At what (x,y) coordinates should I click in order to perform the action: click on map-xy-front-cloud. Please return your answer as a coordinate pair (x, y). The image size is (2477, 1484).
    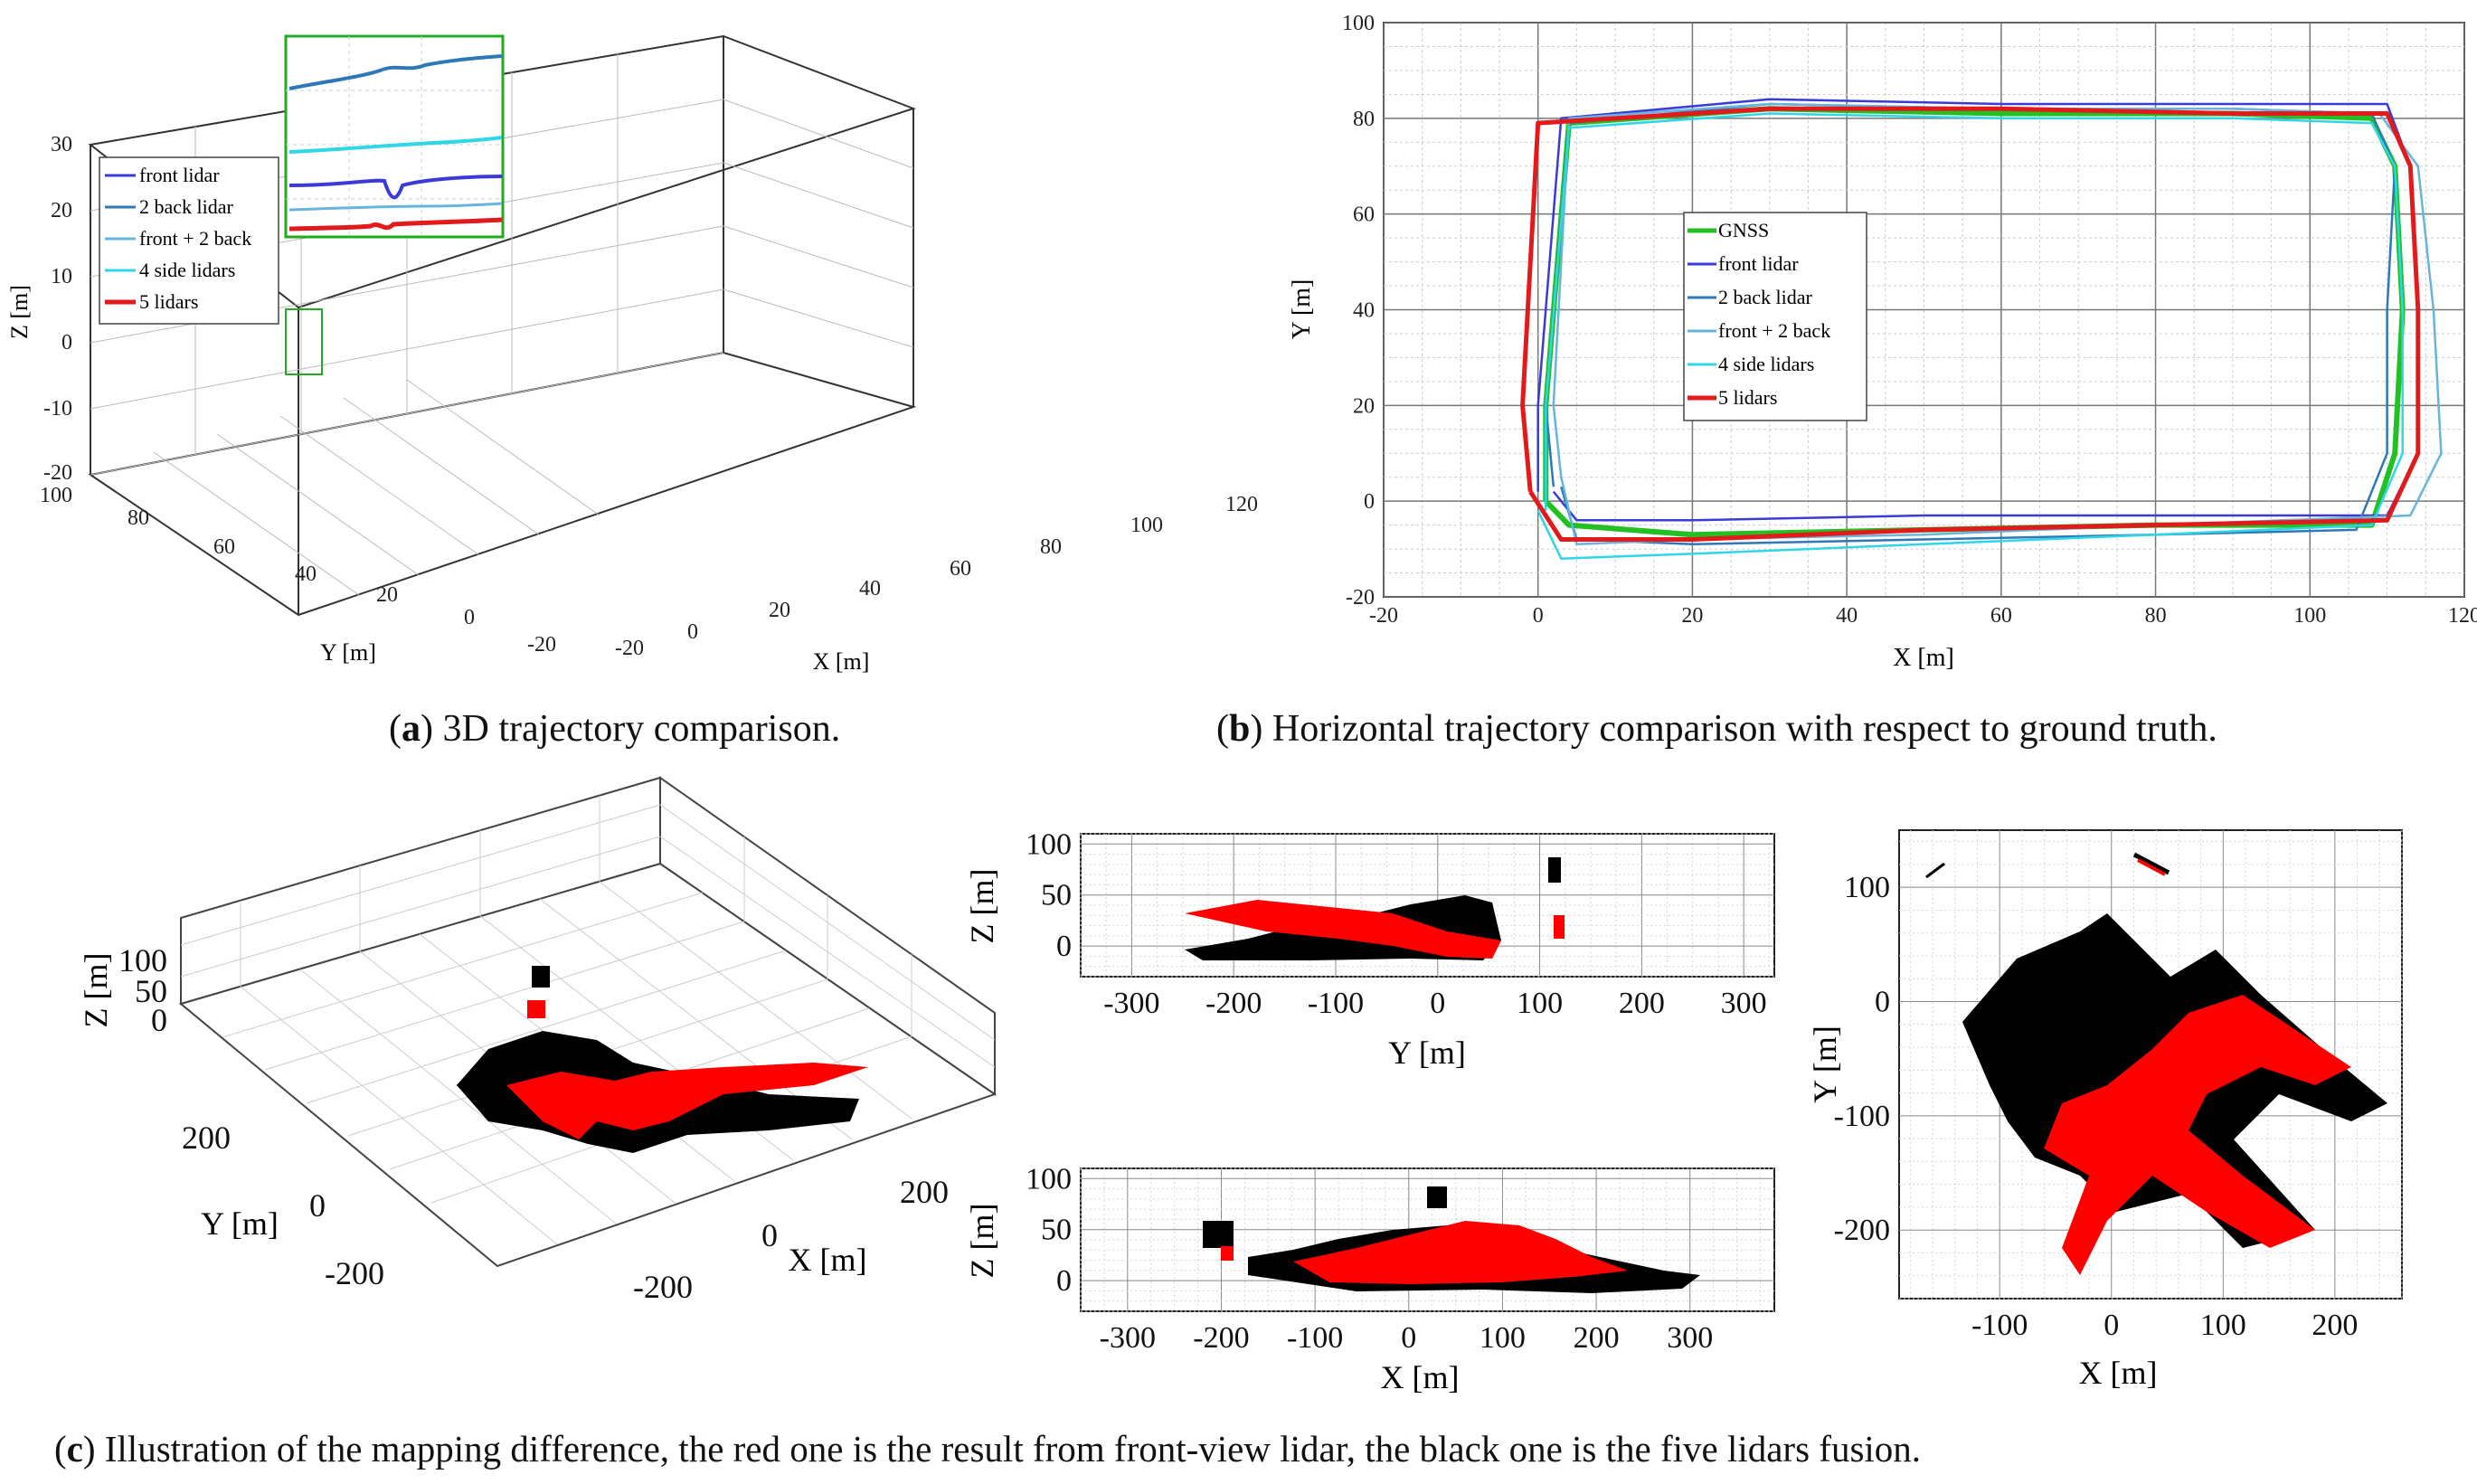
    Looking at the image, I should click on (2197, 1135).